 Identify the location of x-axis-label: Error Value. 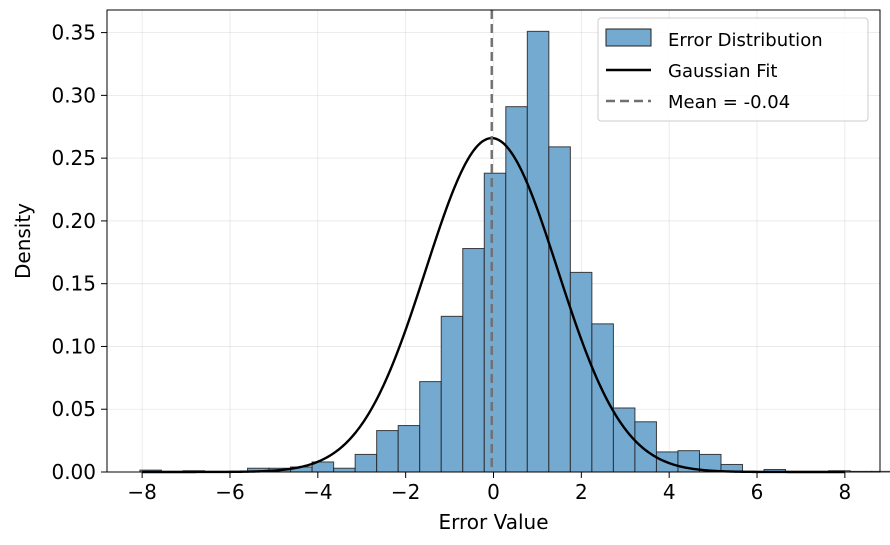
(493, 522).